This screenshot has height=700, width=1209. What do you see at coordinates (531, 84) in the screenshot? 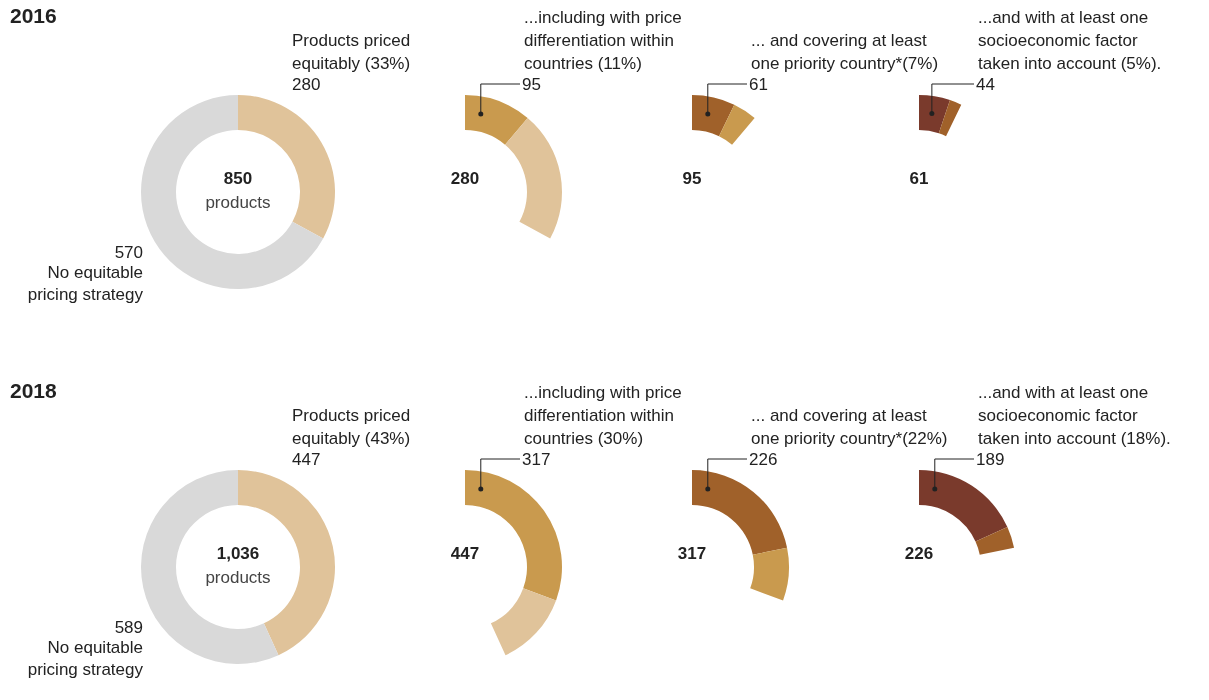
I see `data-label: 95` at bounding box center [531, 84].